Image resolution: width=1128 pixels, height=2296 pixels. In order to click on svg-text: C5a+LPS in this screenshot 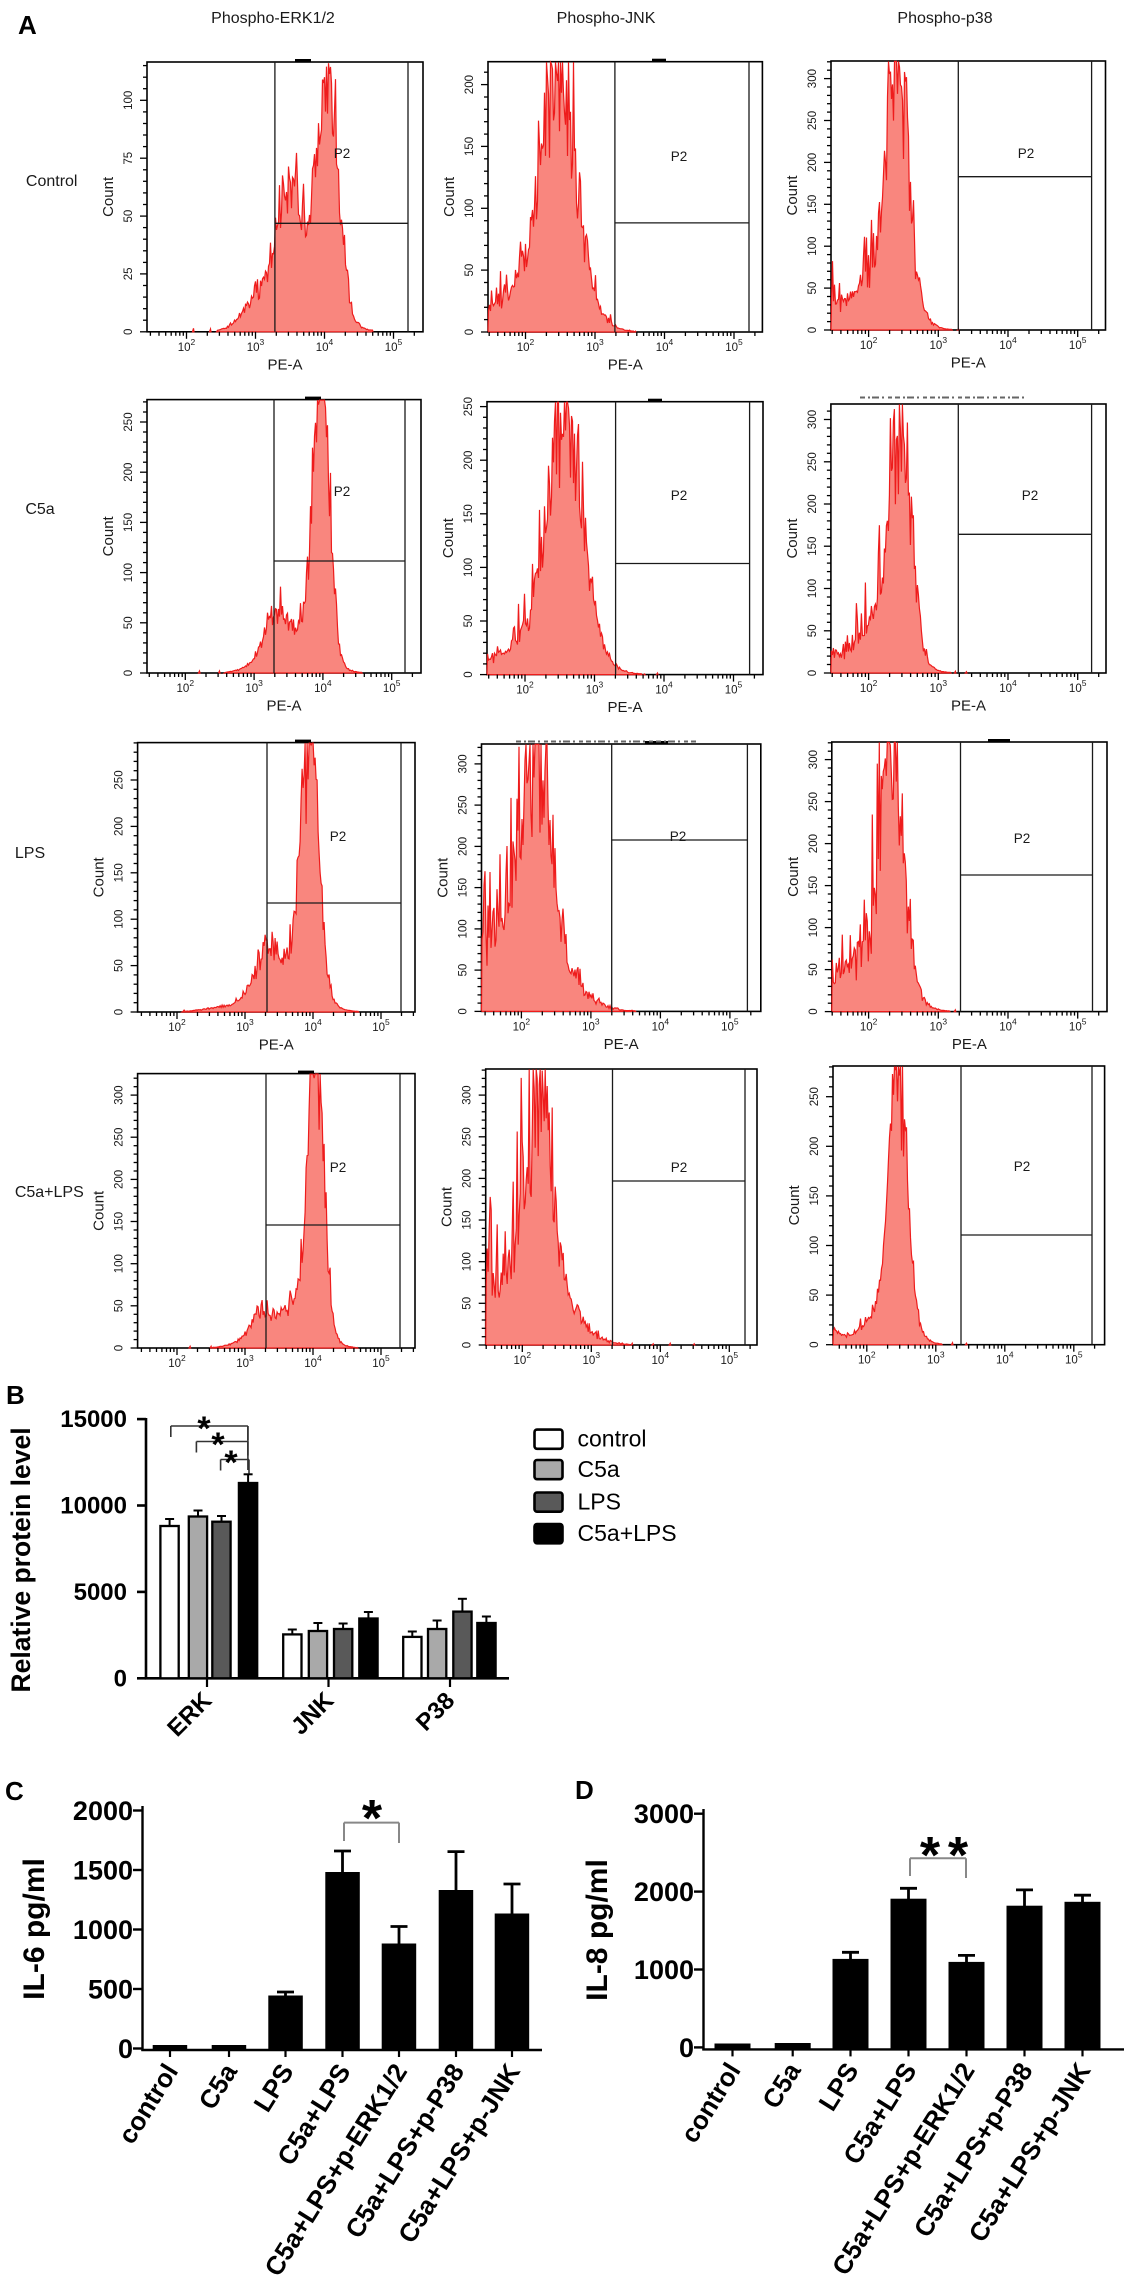, I will do `click(627, 1533)`.